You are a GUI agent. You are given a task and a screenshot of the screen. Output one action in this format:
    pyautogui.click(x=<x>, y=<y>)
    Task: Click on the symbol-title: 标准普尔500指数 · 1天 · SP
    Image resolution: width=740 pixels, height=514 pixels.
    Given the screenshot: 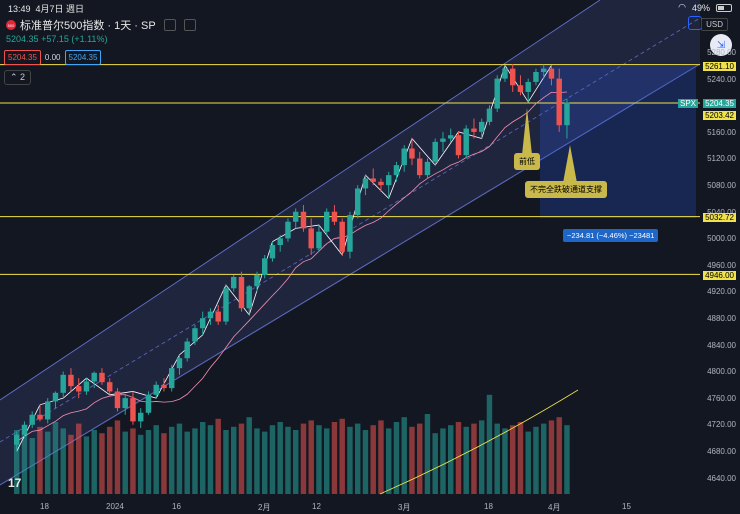 What is the action you would take?
    pyautogui.click(x=88, y=26)
    